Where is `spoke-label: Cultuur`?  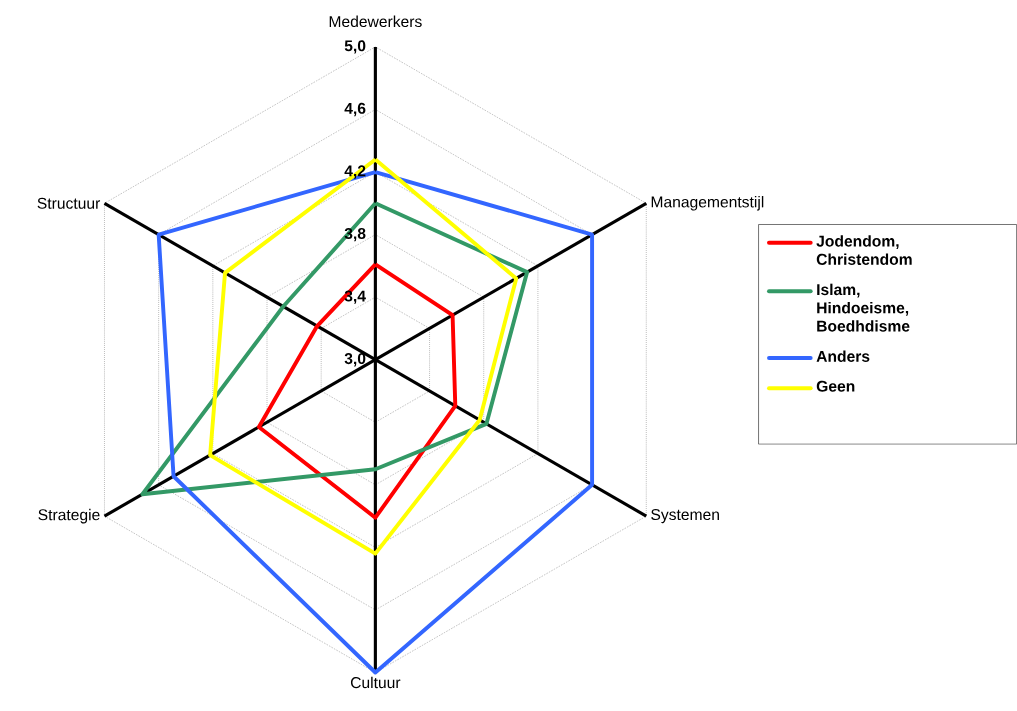
spoke-label: Cultuur is located at coordinates (375, 682).